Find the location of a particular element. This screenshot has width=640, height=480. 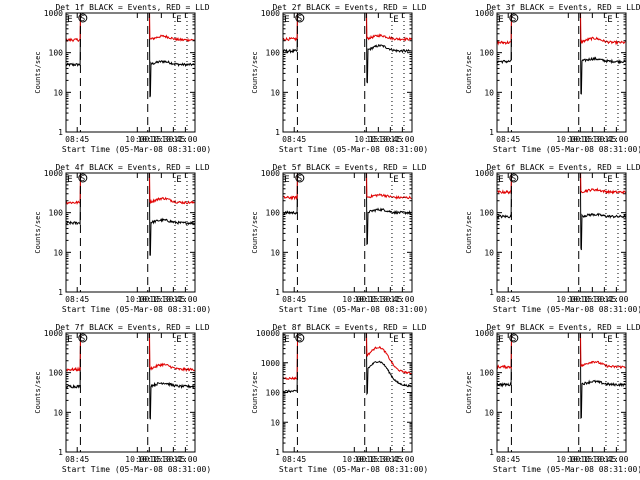

panel-title: Det 2f BLACK = Events, RED = LLD is located at coordinates (349, 7).